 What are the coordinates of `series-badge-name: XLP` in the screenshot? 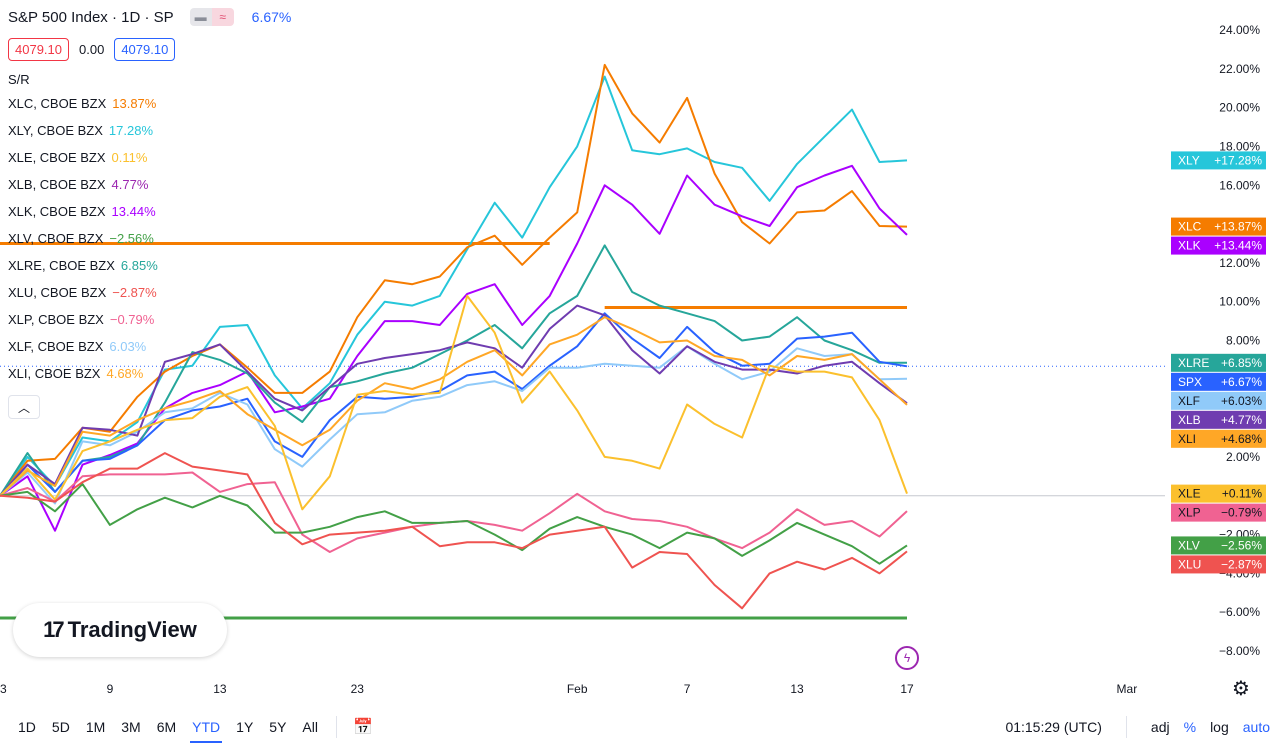 It's located at (1189, 513).